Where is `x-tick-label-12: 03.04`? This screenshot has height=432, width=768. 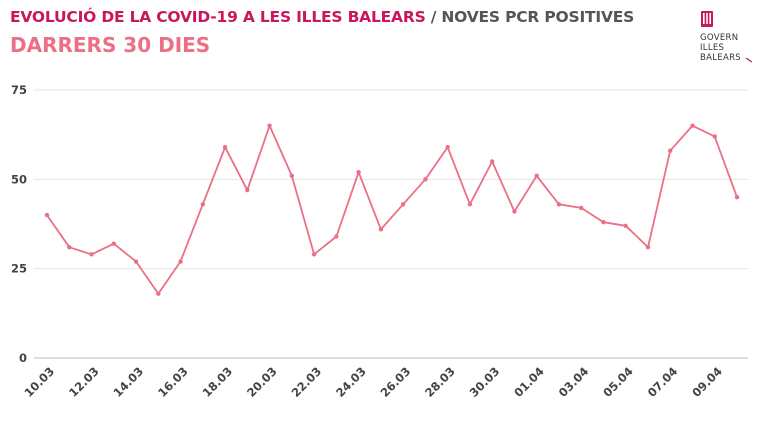
x-tick-label-12: 03.04 is located at coordinates (574, 382).